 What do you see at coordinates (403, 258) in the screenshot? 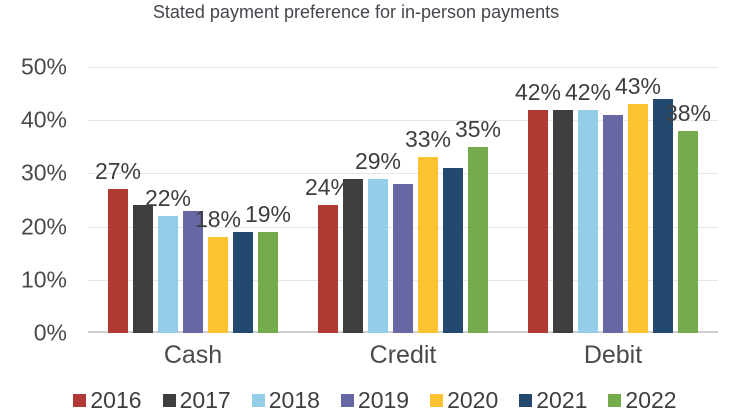
I see `bar-2019-credit` at bounding box center [403, 258].